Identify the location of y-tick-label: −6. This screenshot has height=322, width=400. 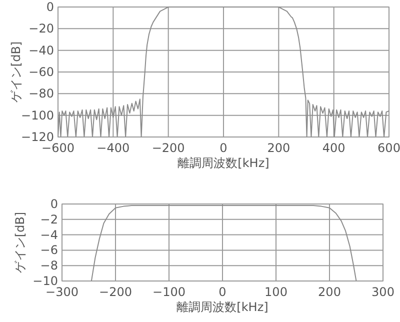
(49, 250).